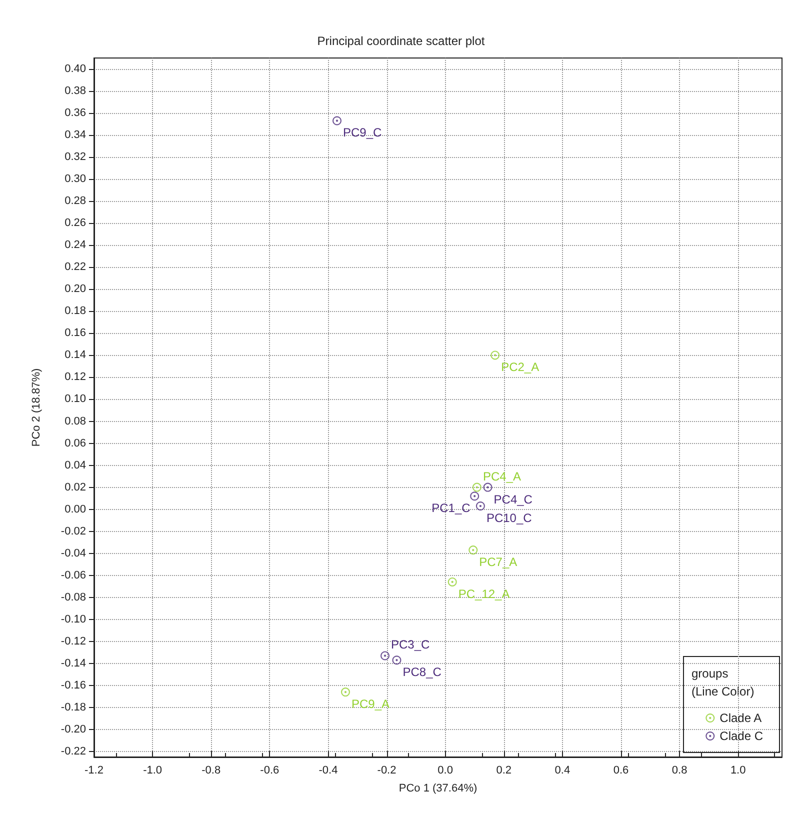  I want to click on legend-label: Clade A, so click(741, 718).